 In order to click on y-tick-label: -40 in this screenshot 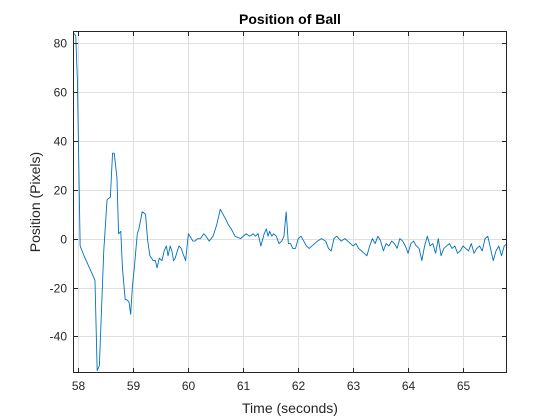, I will do `click(59, 337)`.